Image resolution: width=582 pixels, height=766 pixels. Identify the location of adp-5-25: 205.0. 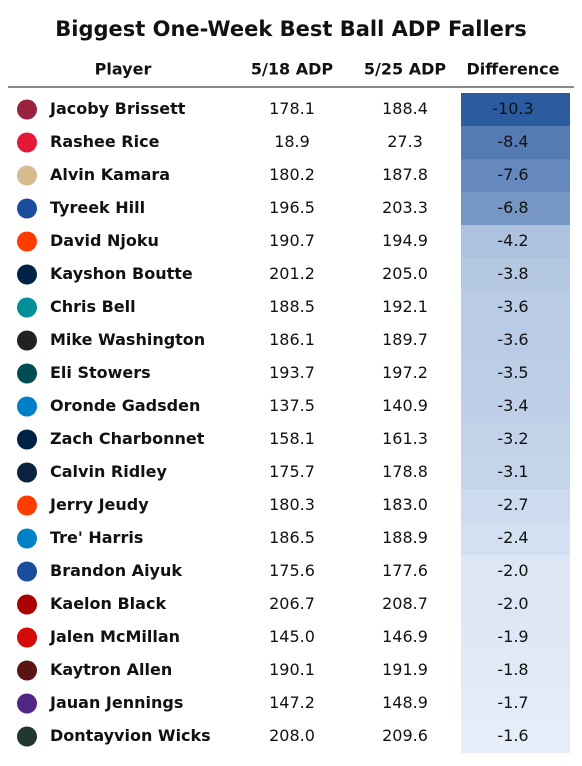
(405, 273).